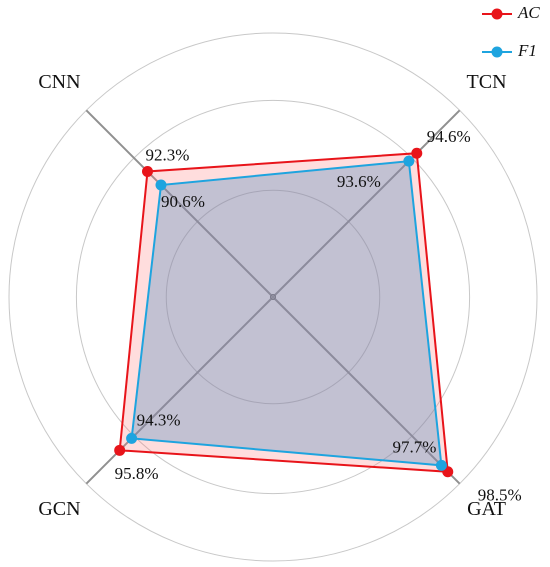 Image resolution: width=550 pixels, height=567 pixels. I want to click on axis-label: CNN, so click(59, 82).